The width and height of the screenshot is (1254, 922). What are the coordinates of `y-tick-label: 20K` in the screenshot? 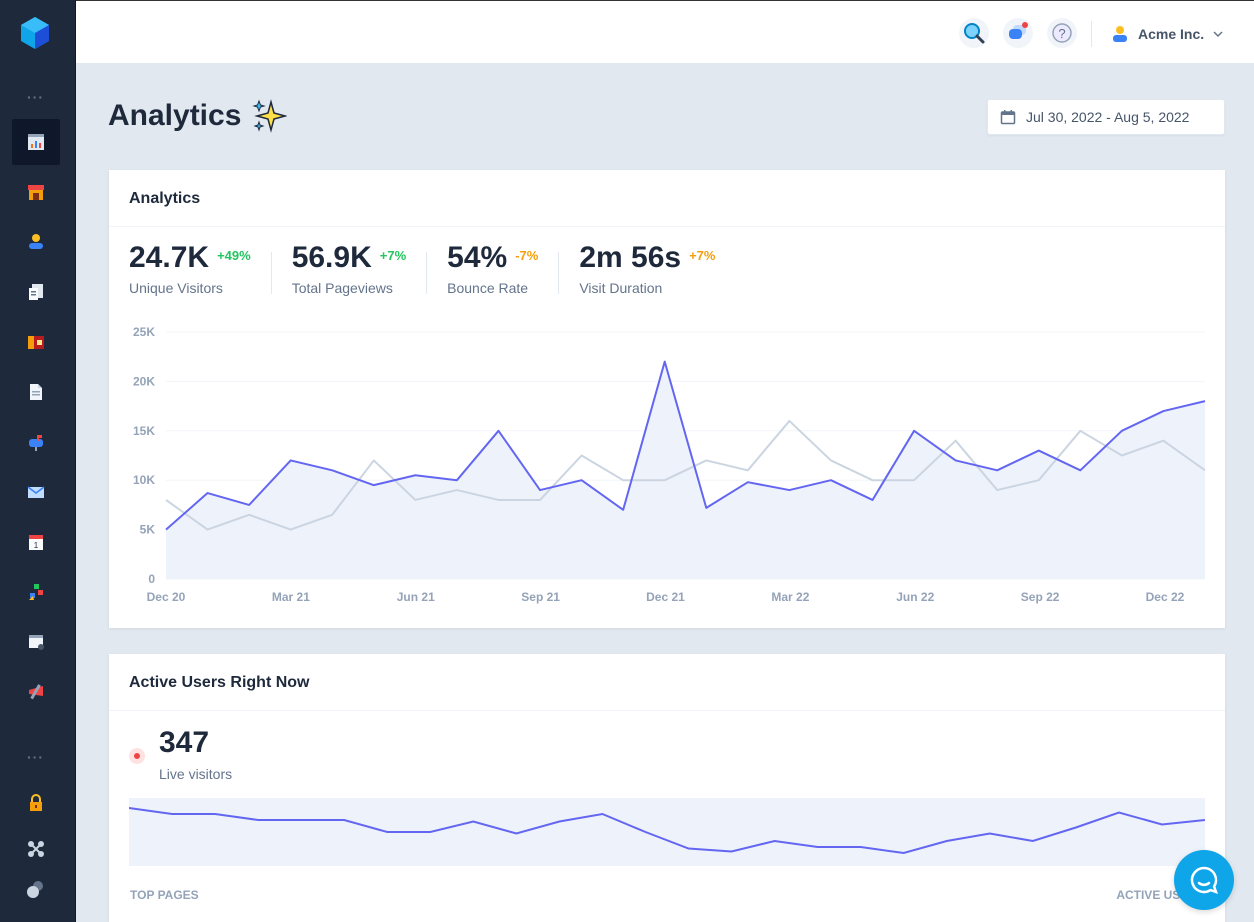 It's located at (144, 381).